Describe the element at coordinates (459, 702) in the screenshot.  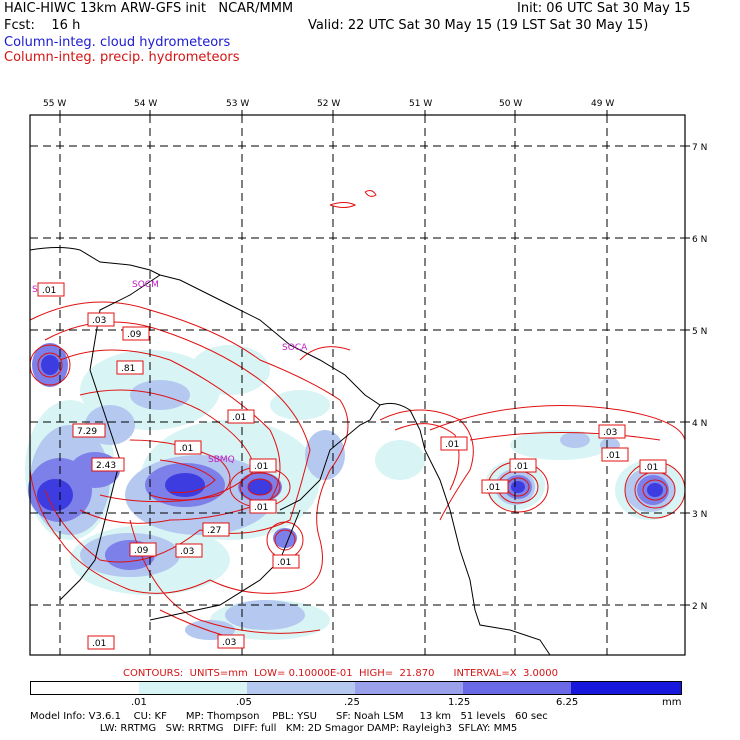
I see `colorbar-tick: 1.25` at that location.